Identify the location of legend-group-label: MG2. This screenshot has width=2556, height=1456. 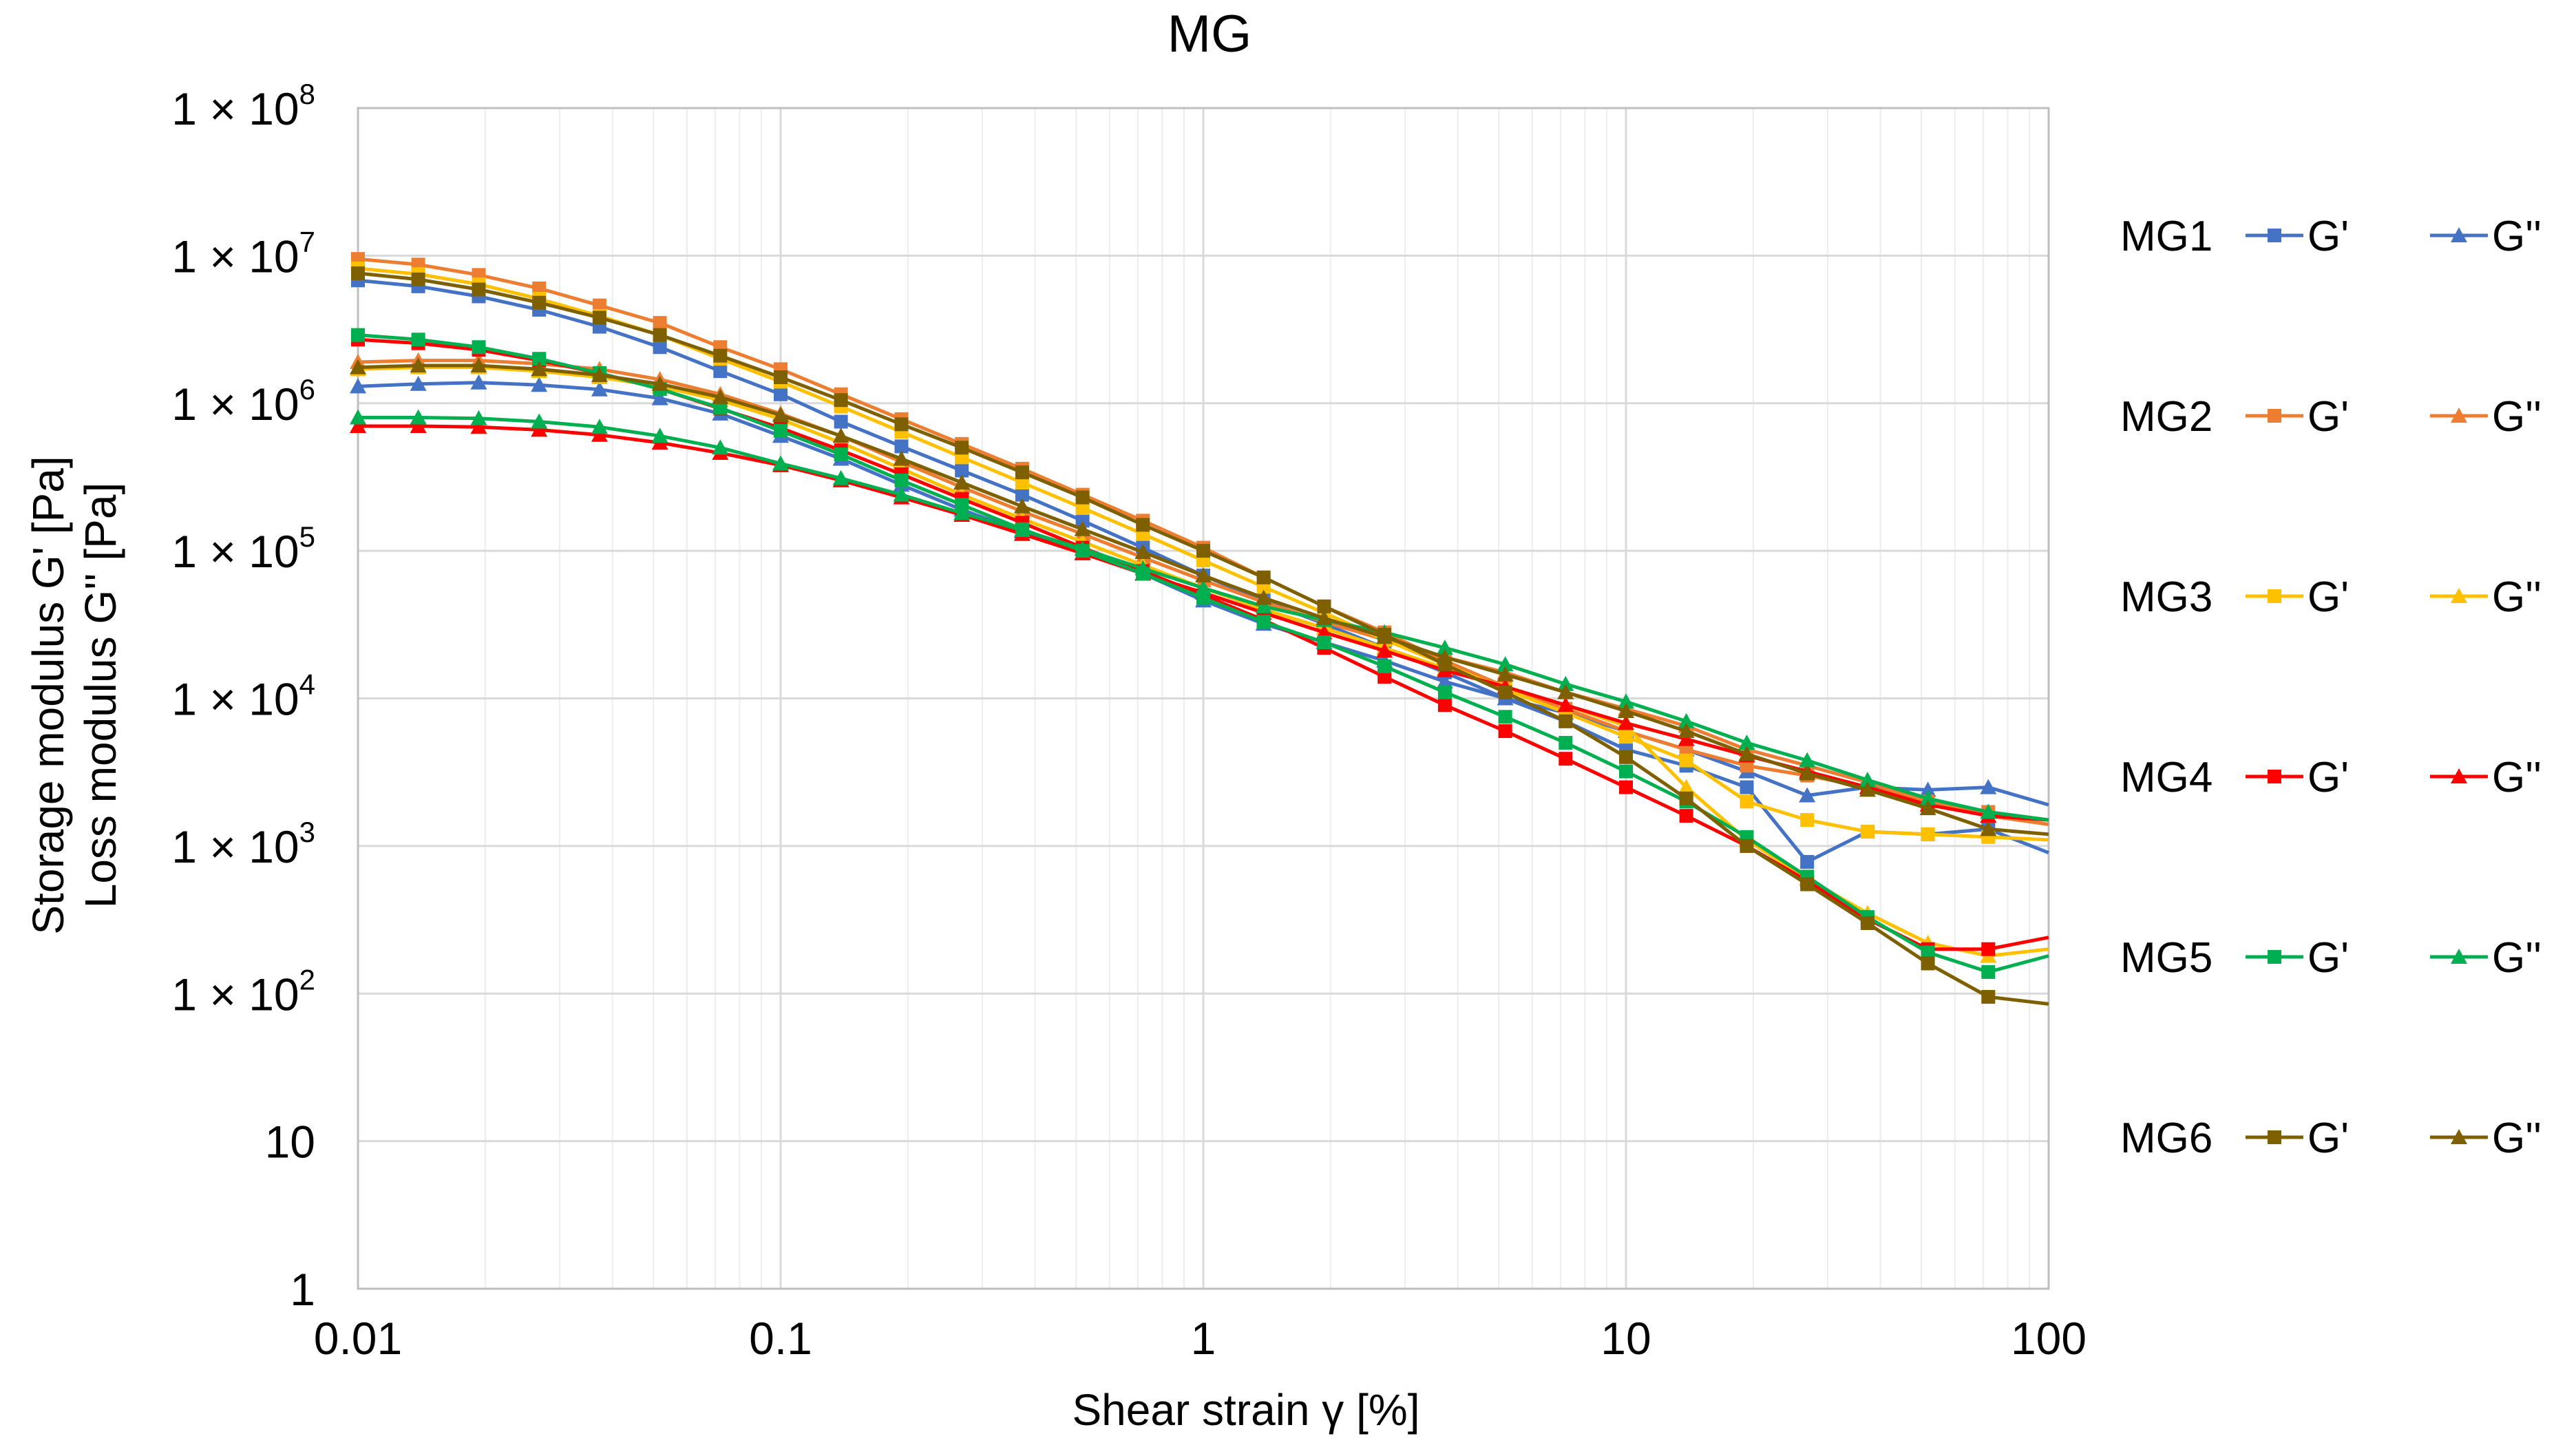
(2166, 417).